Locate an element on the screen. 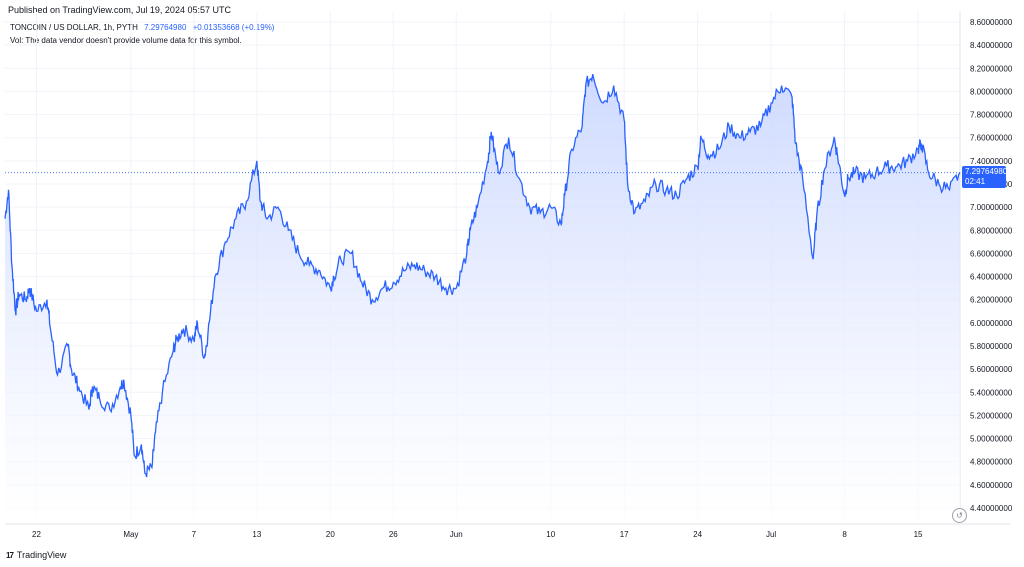 The image size is (1024, 567). tradingview-wordmark: TradingView is located at coordinates (41, 555).